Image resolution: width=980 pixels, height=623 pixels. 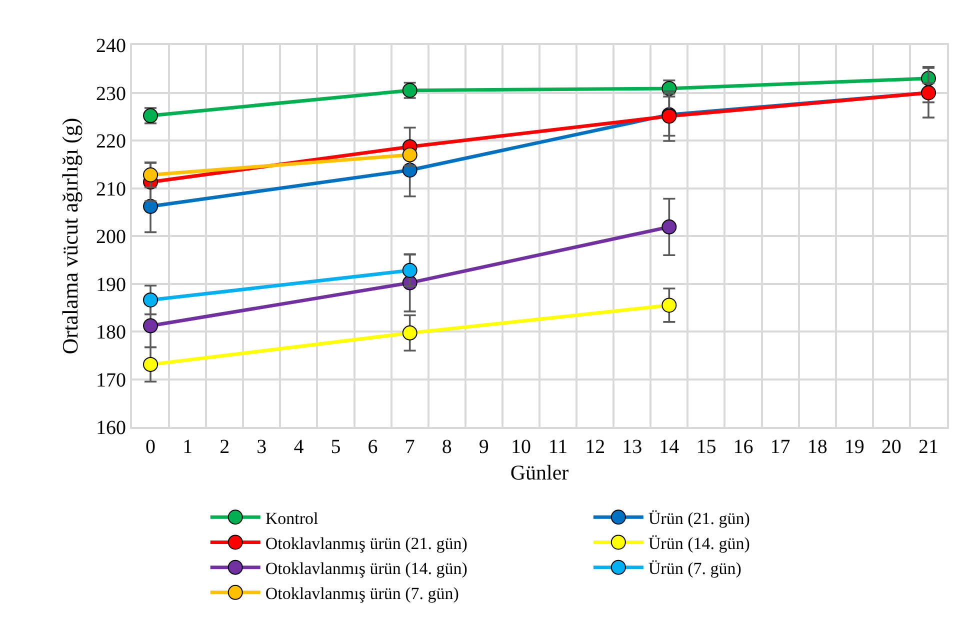 What do you see at coordinates (447, 447) in the screenshot?
I see `x-tick-label: 8` at bounding box center [447, 447].